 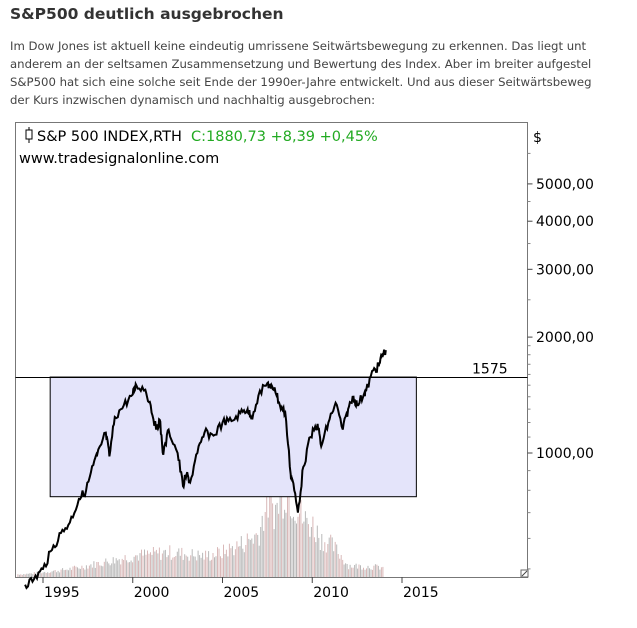 What do you see at coordinates (29, 135) in the screenshot?
I see `candle-icon` at bounding box center [29, 135].